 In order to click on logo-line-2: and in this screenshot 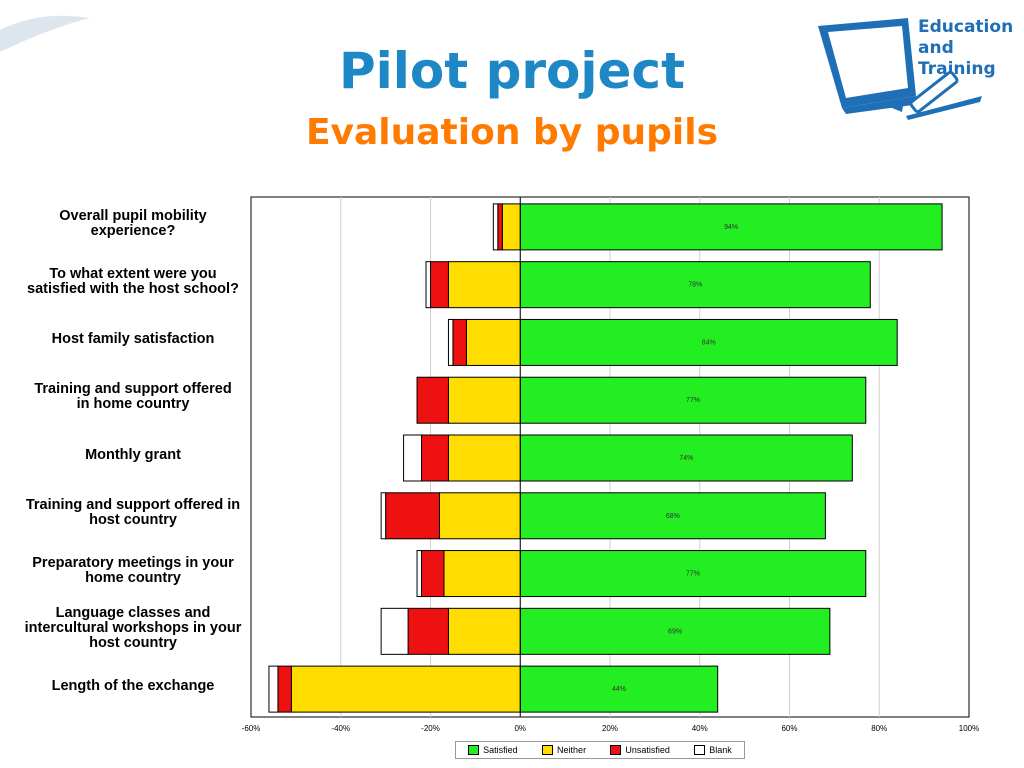, I will do `click(936, 48)`.